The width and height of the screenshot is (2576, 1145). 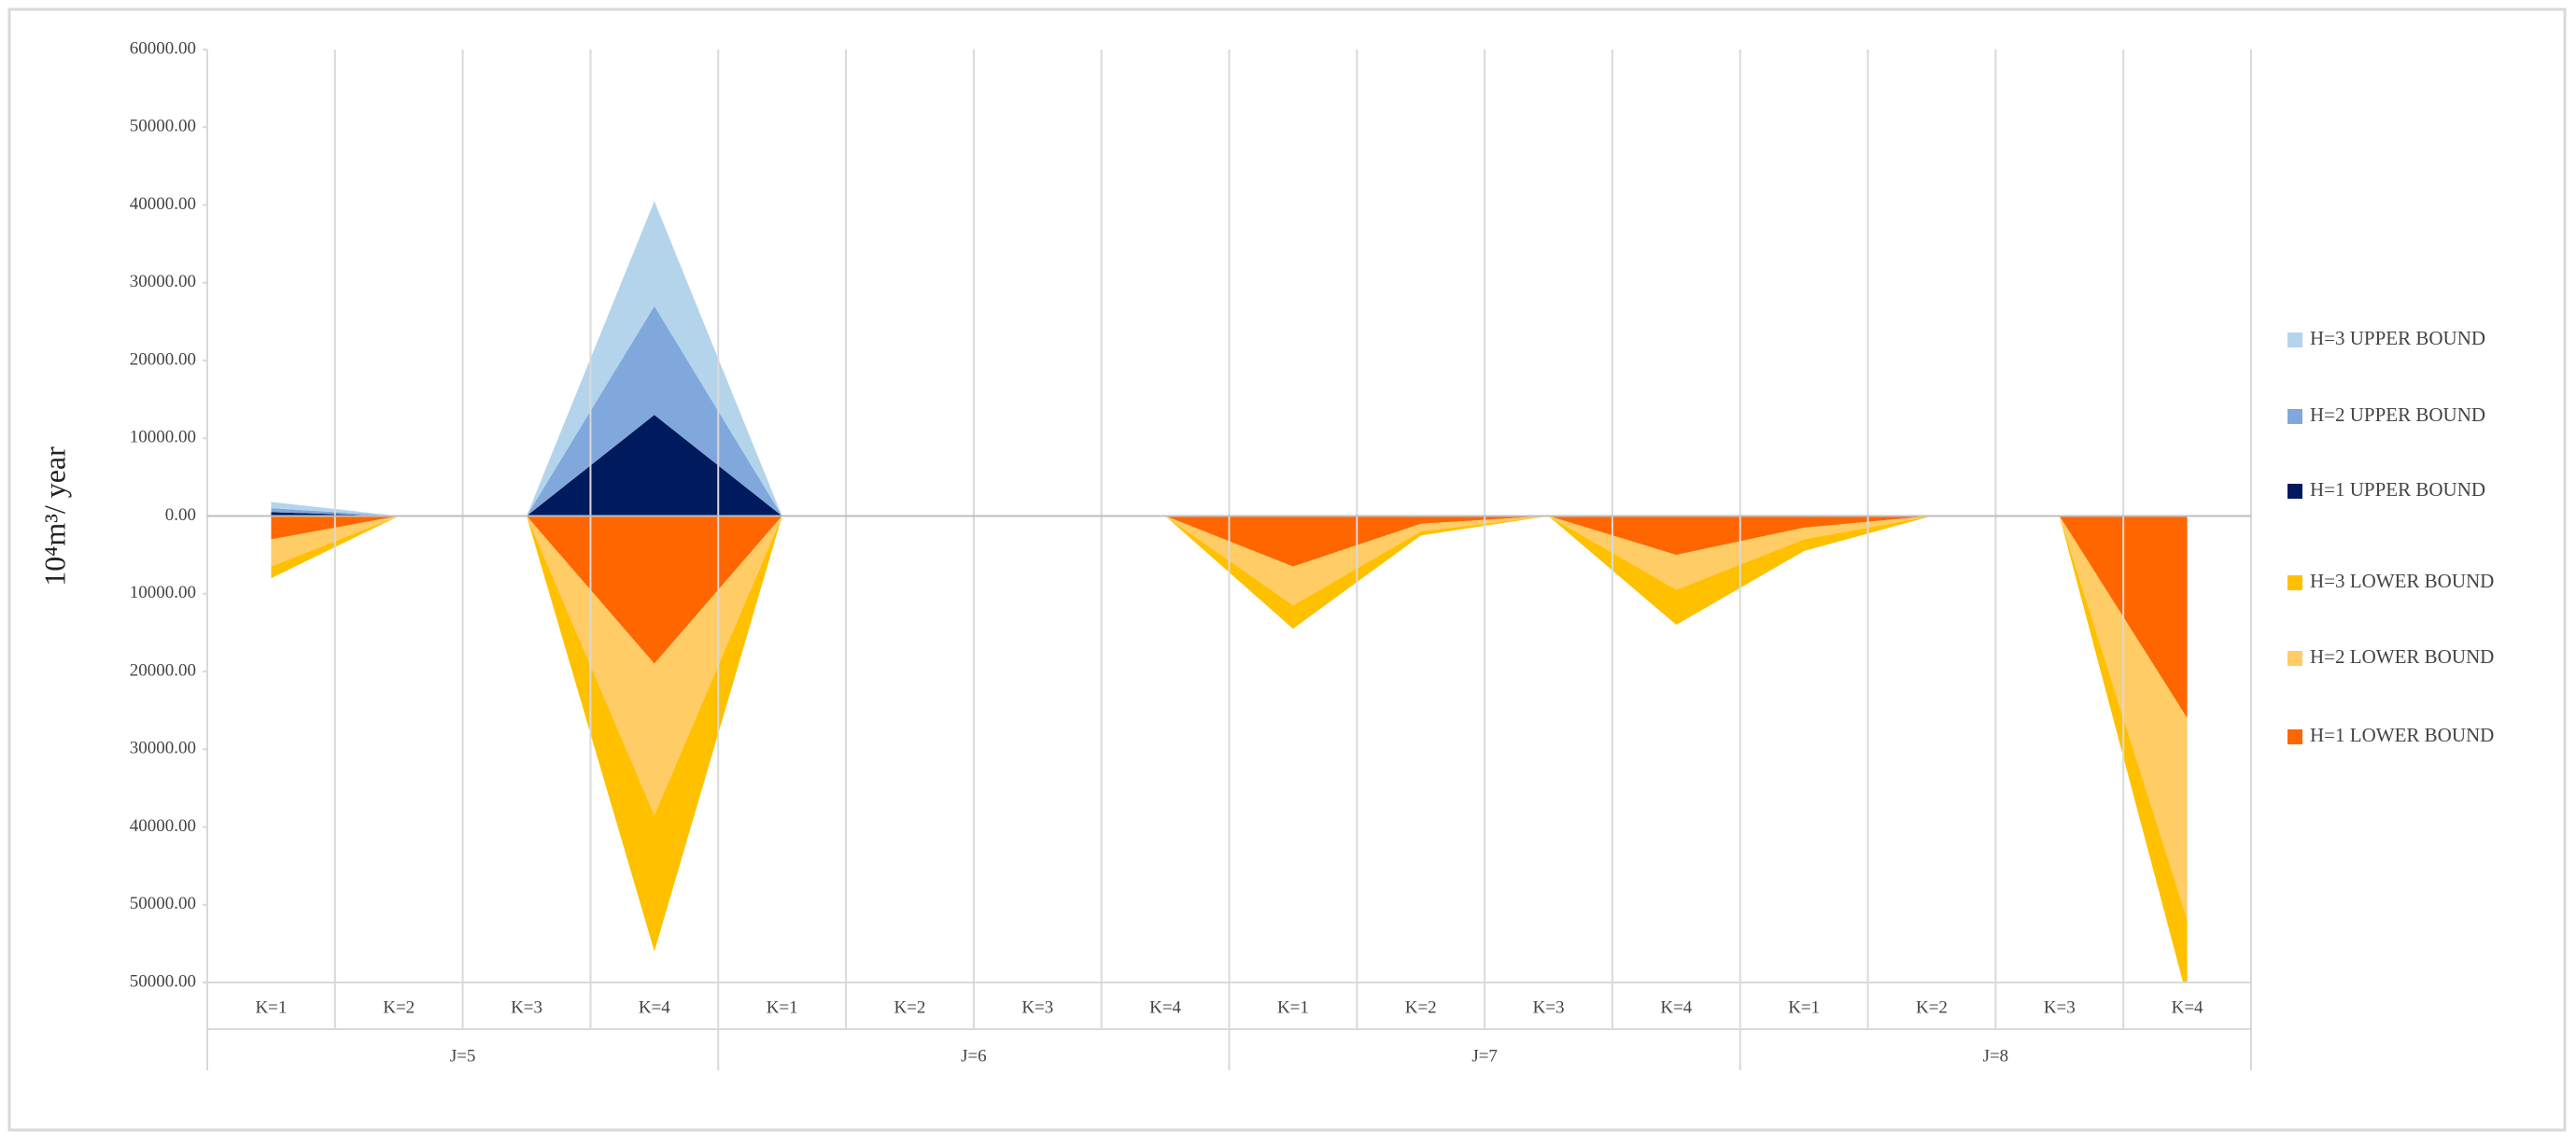 What do you see at coordinates (2402, 656) in the screenshot?
I see `legend-label: H=2 LOWER BOUND` at bounding box center [2402, 656].